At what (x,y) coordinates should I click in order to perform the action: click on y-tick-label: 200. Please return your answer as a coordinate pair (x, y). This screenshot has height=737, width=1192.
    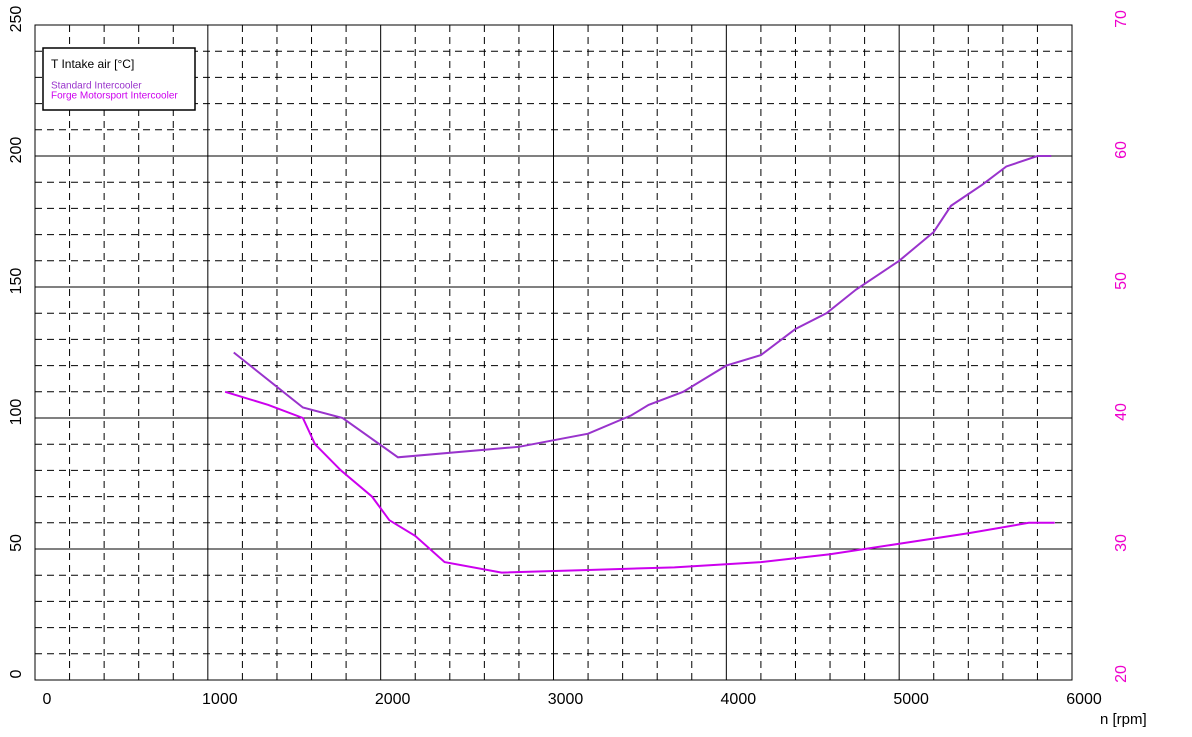
    Looking at the image, I should click on (16, 150).